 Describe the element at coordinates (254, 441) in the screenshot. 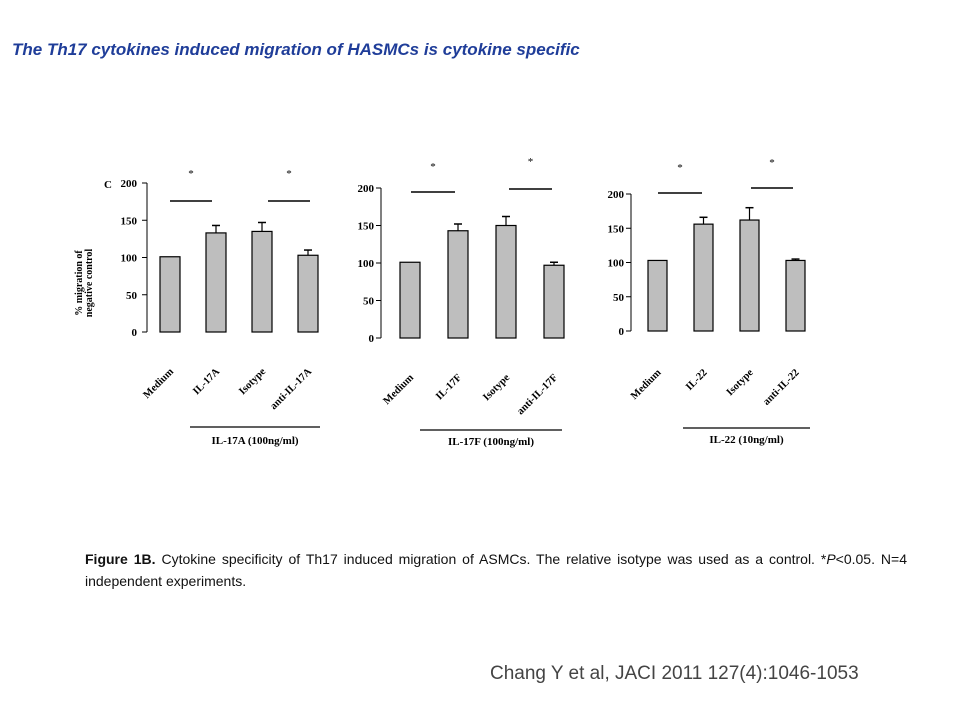

I see `treatment-label: IL-17A (100ng/ml)` at that location.